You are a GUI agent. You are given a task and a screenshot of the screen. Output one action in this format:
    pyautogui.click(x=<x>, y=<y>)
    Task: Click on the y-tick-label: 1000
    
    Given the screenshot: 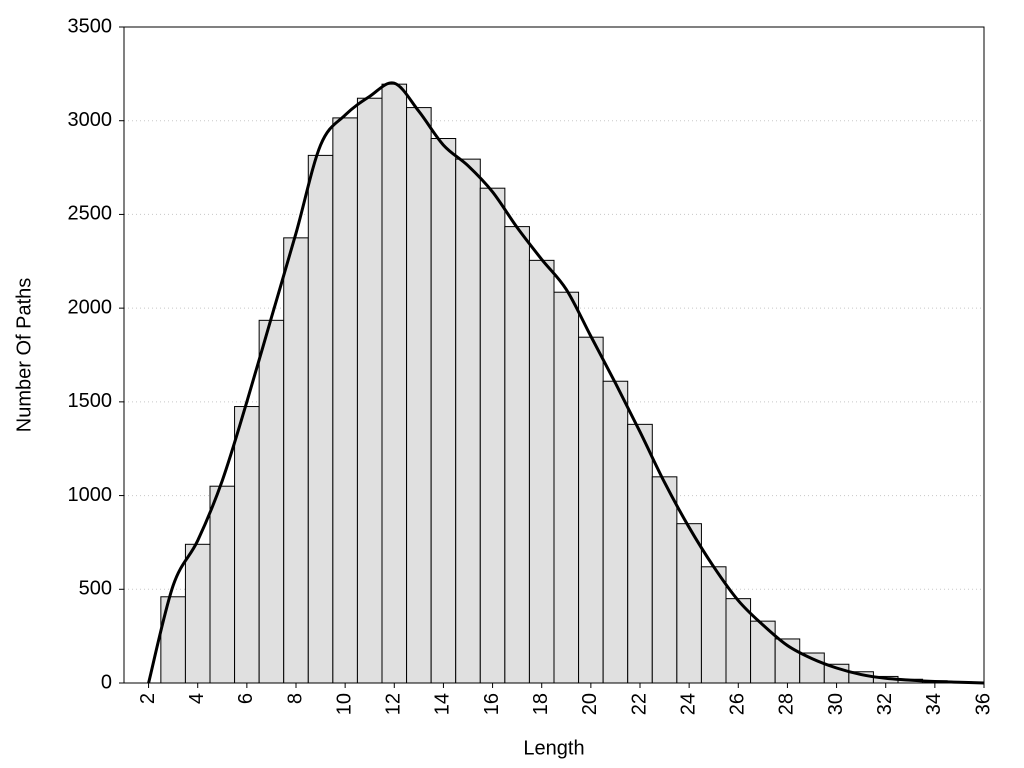 What is the action you would take?
    pyautogui.click(x=90, y=495)
    